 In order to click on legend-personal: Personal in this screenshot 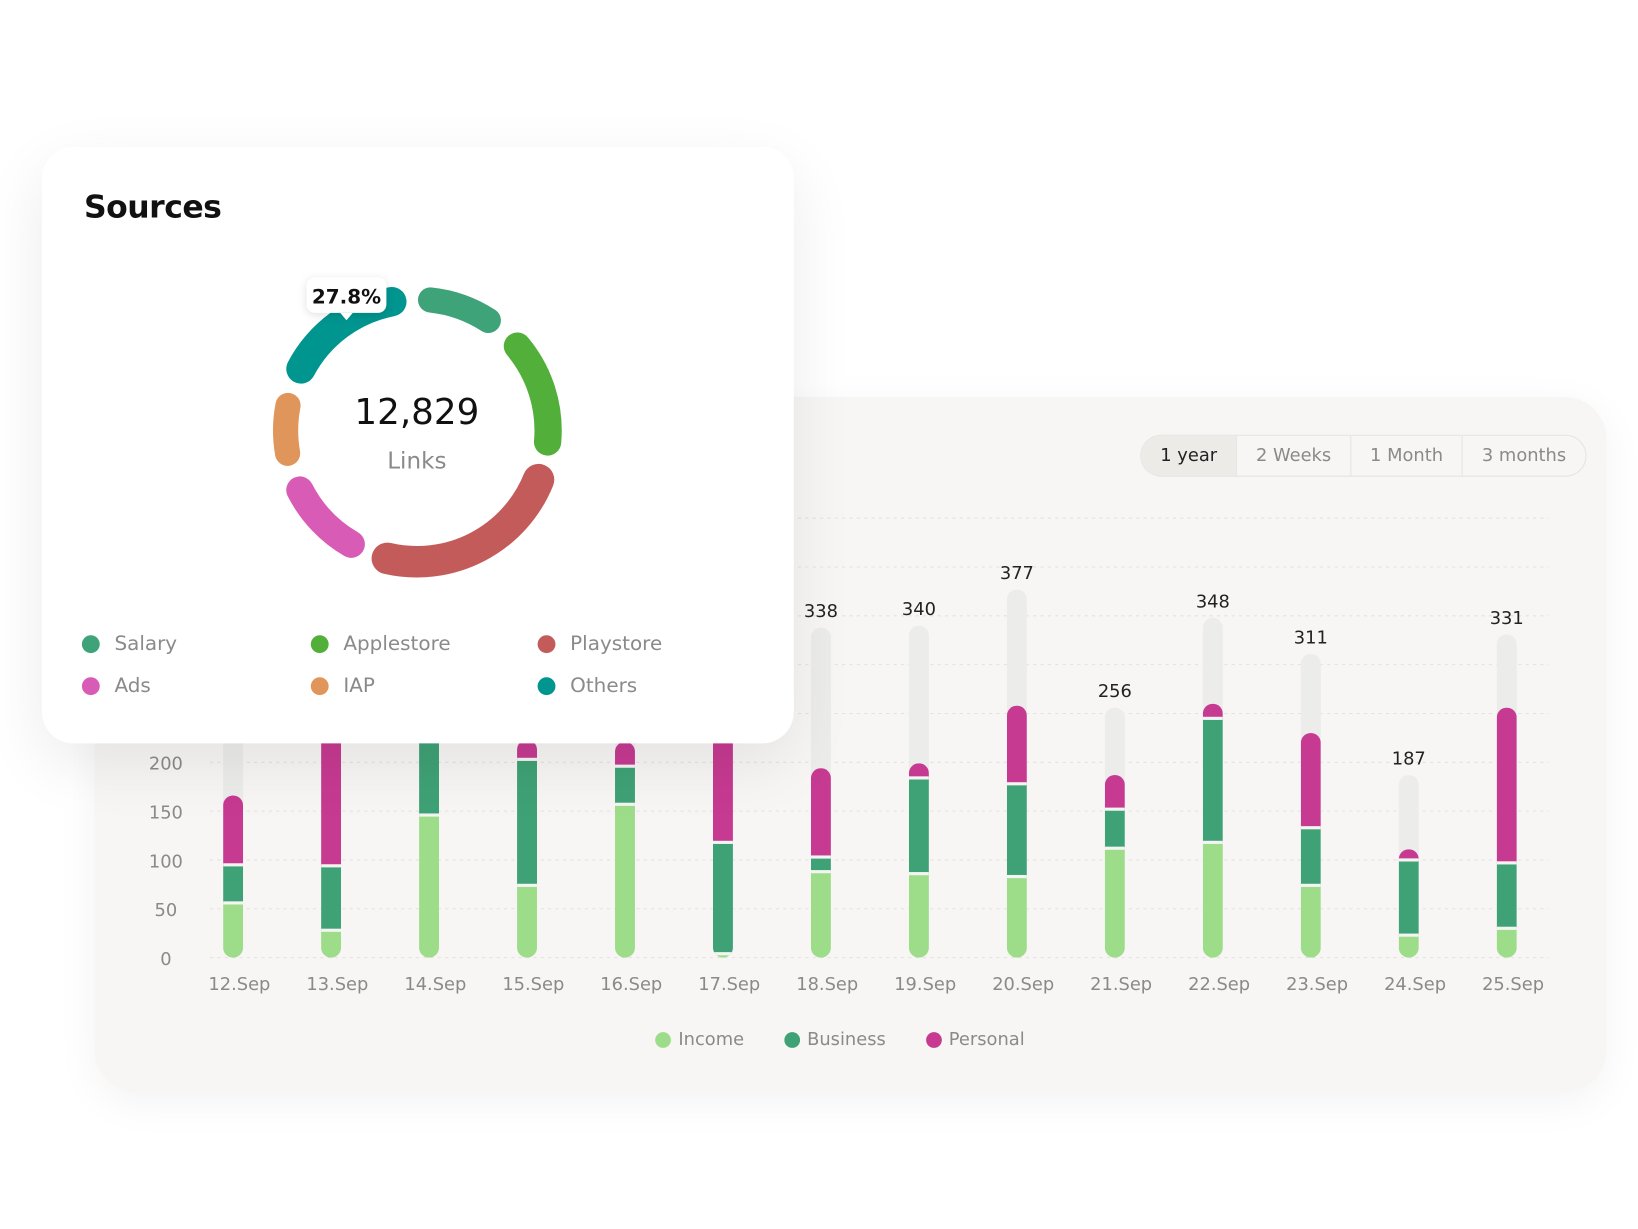, I will do `click(975, 1039)`.